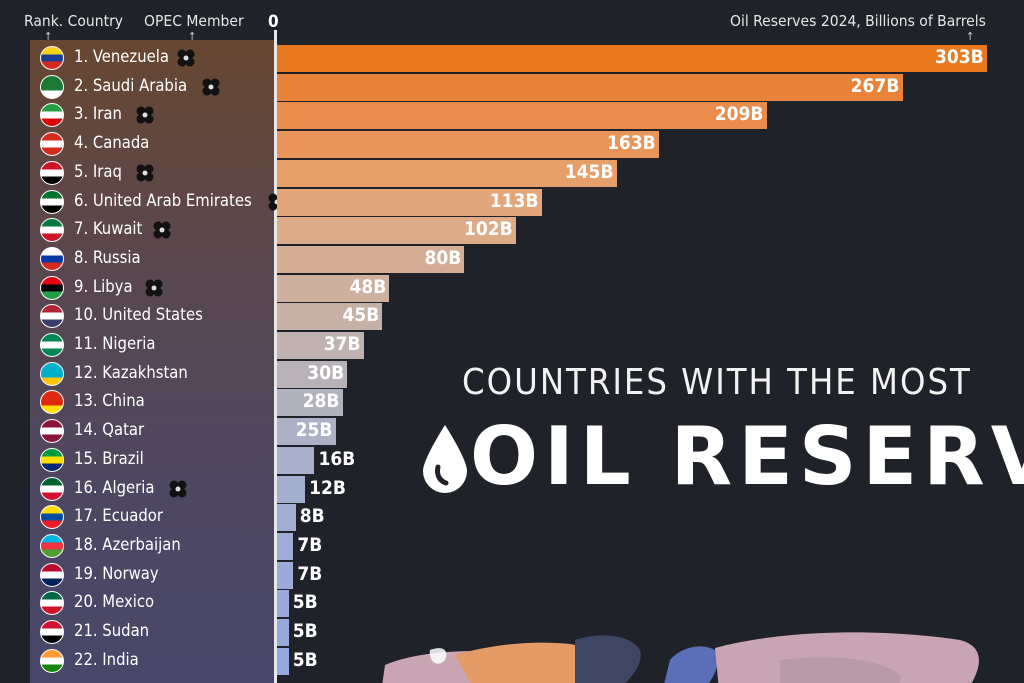 This screenshot has width=1024, height=683. Describe the element at coordinates (858, 21) in the screenshot. I see `reserves-header: Oil Reserves 2024, Billions of Barrels` at that location.